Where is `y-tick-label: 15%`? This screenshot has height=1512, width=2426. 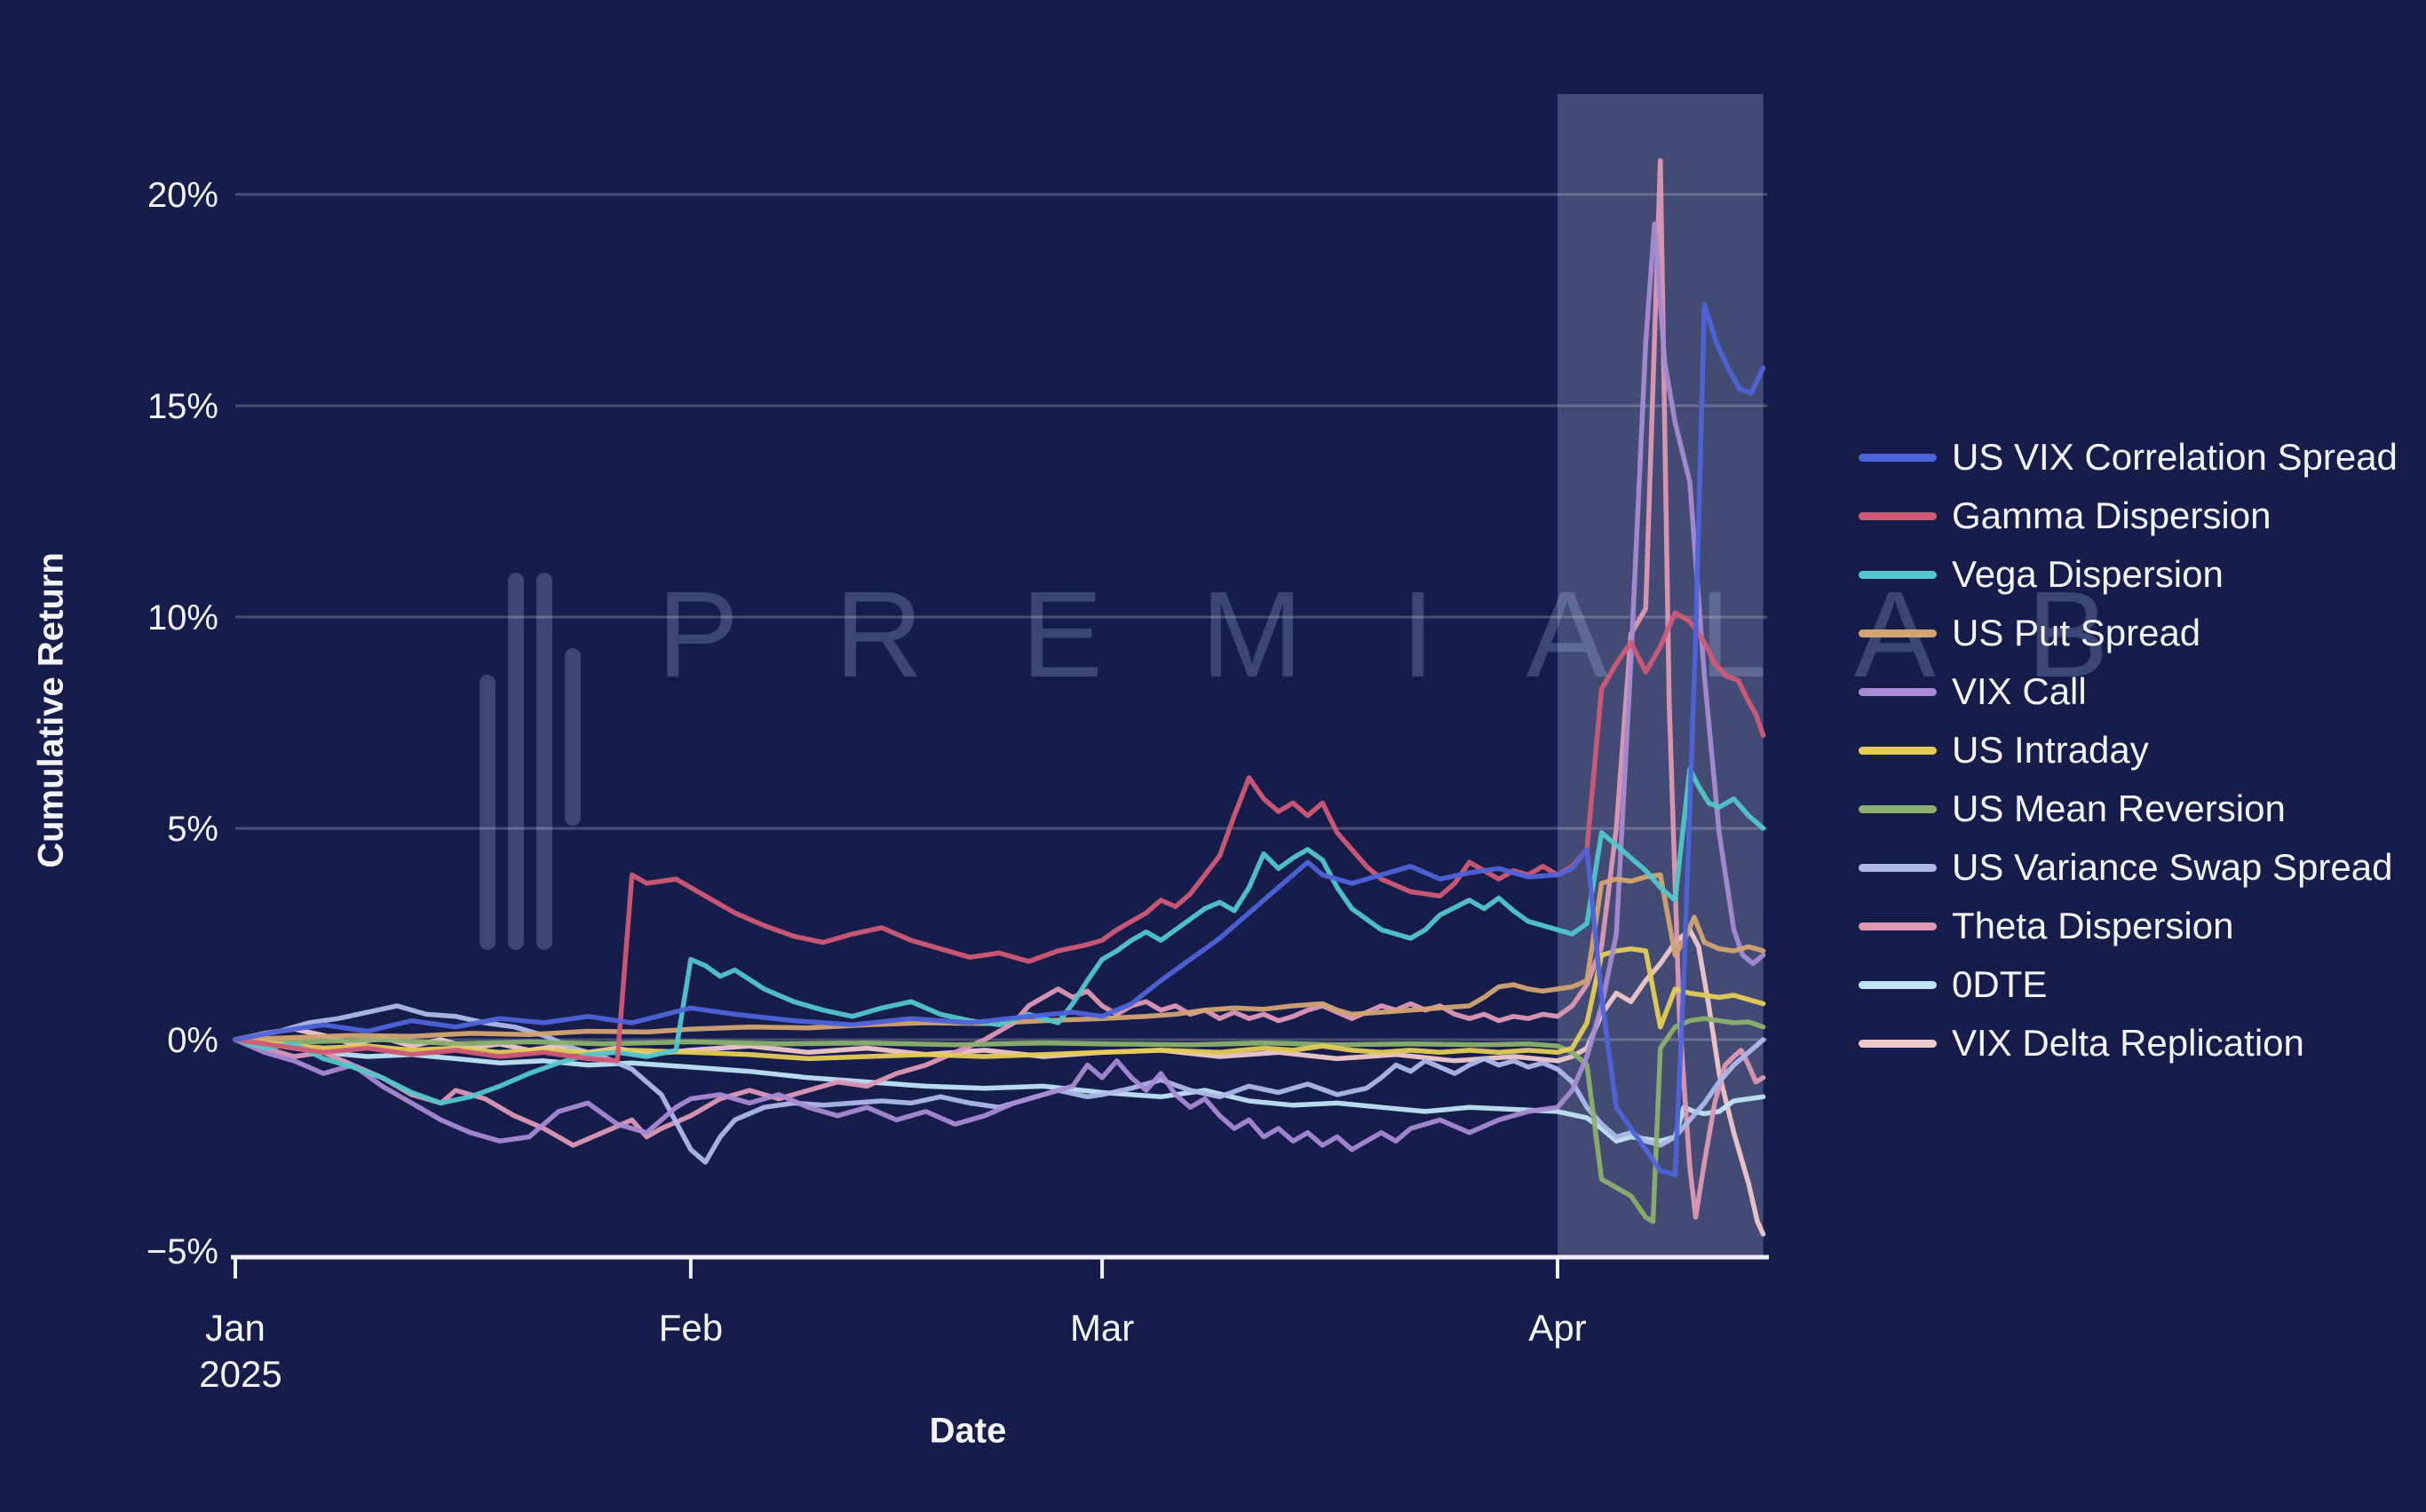
y-tick-label: 15% is located at coordinates (183, 406).